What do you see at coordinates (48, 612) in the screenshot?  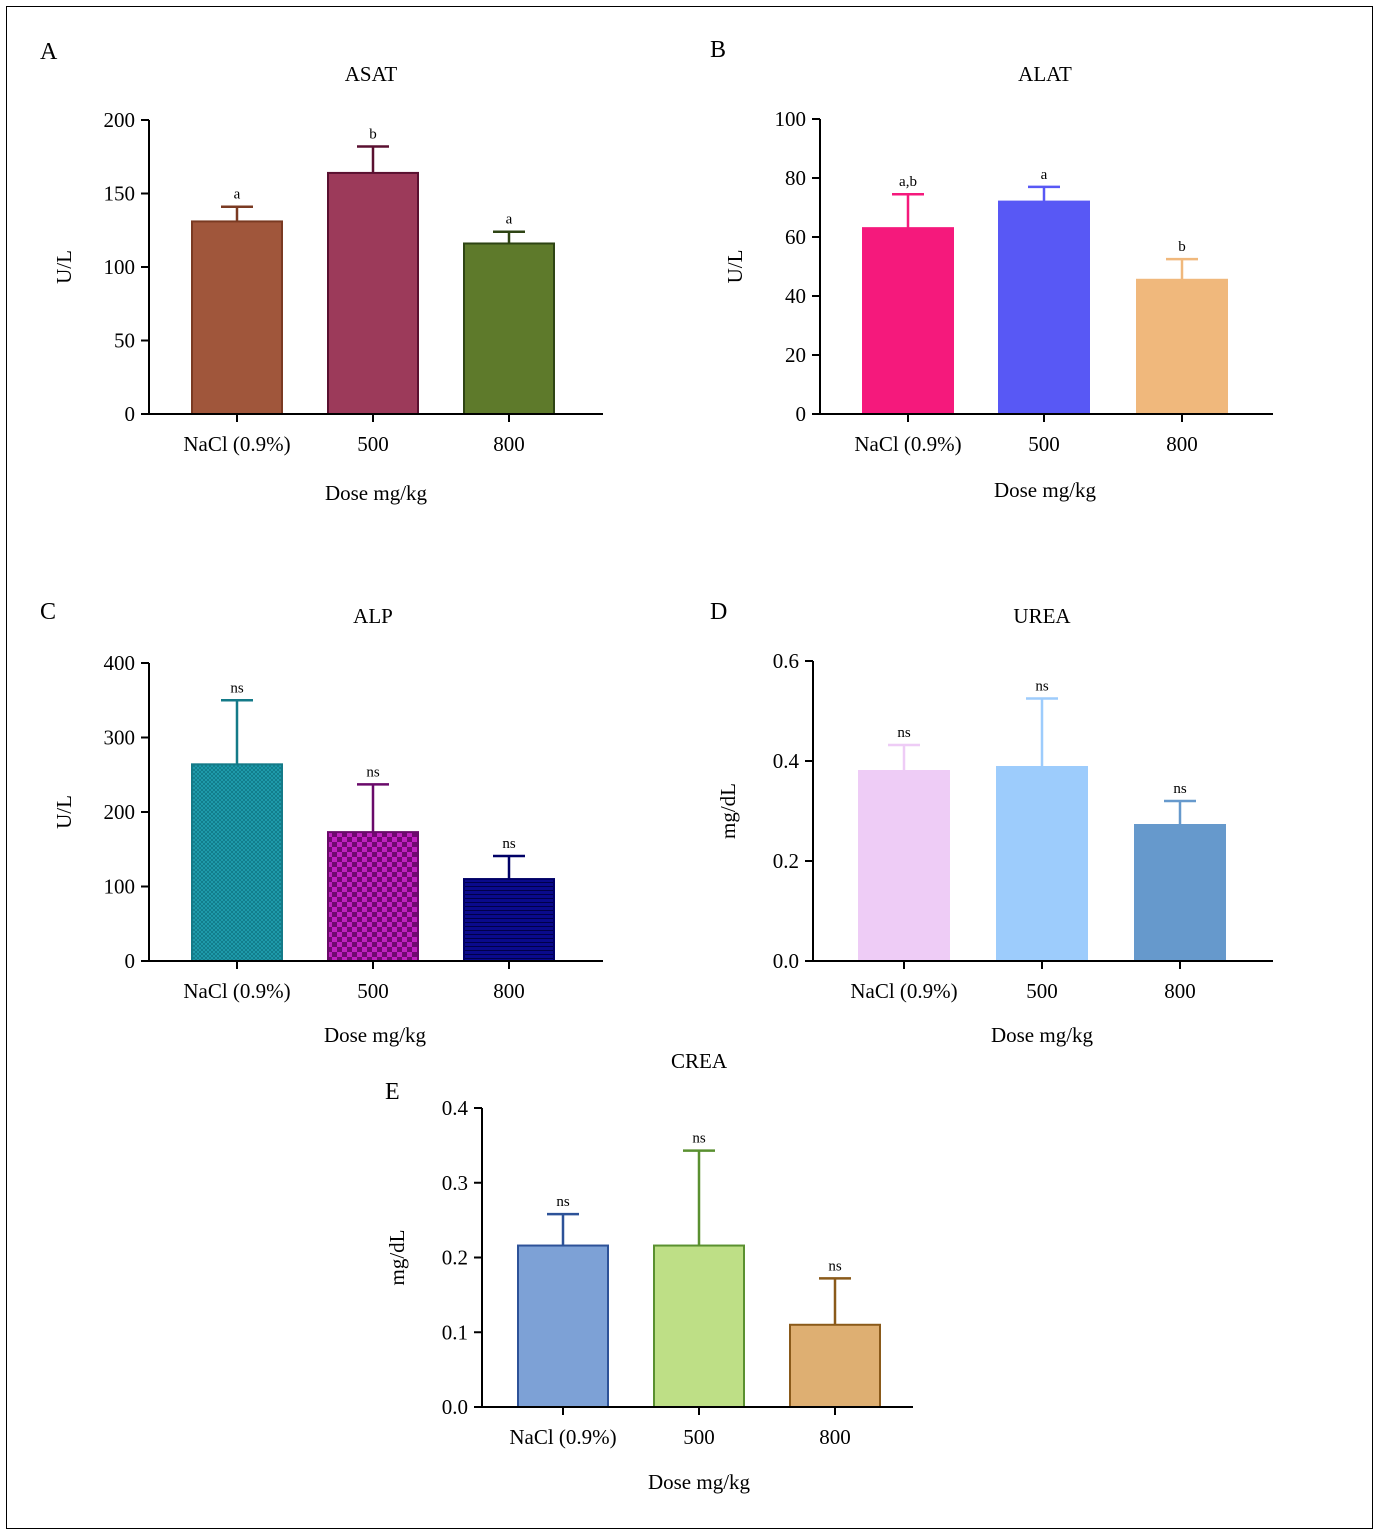 I see `panel-label: C` at bounding box center [48, 612].